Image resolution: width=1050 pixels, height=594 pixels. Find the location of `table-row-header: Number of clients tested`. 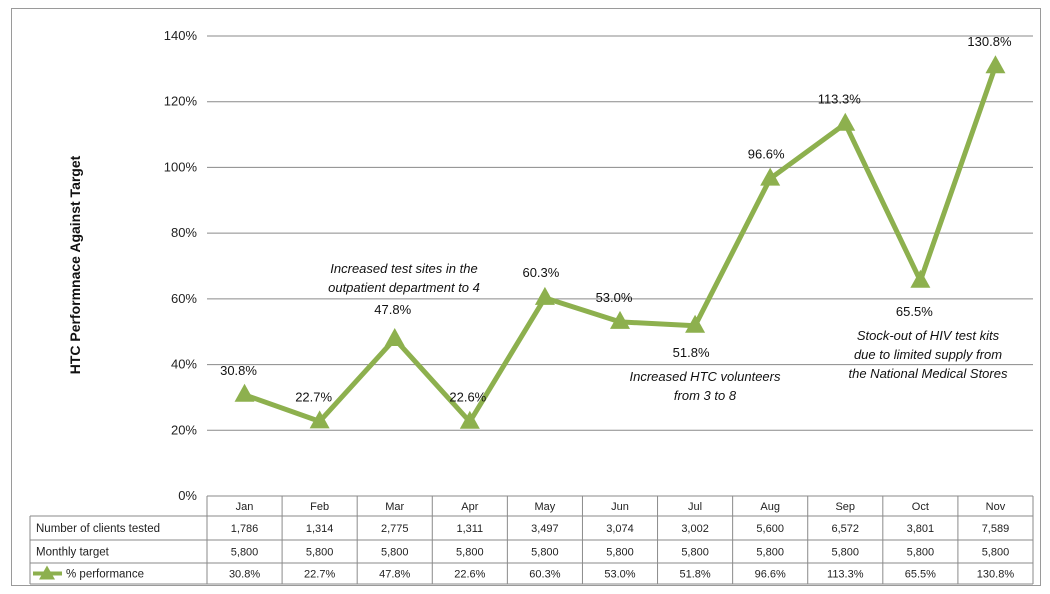

table-row-header: Number of clients tested is located at coordinates (98, 529).